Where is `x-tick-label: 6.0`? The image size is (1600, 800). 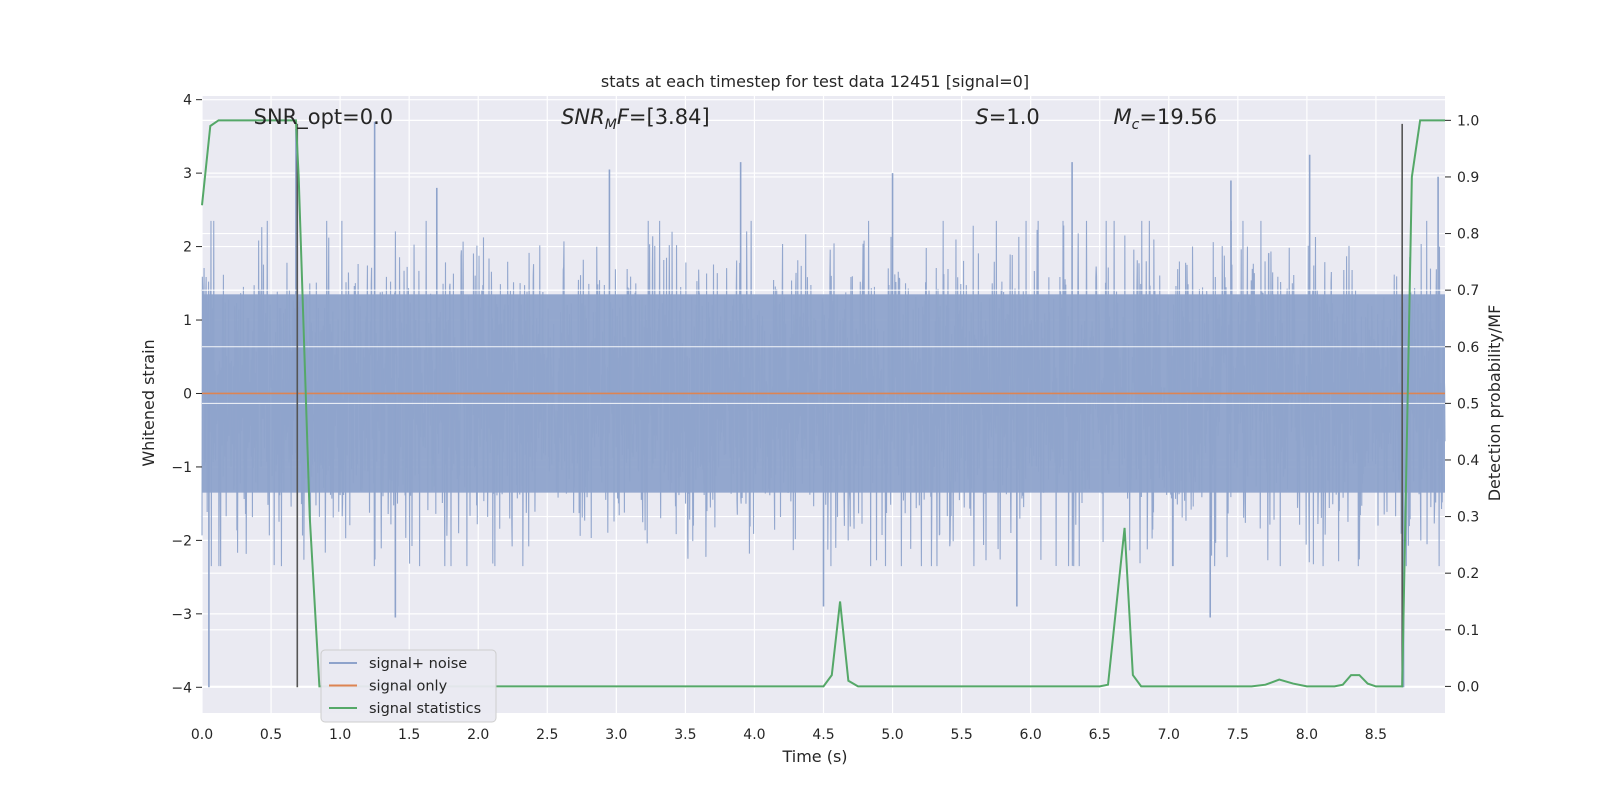
x-tick-label: 6.0 is located at coordinates (1031, 735).